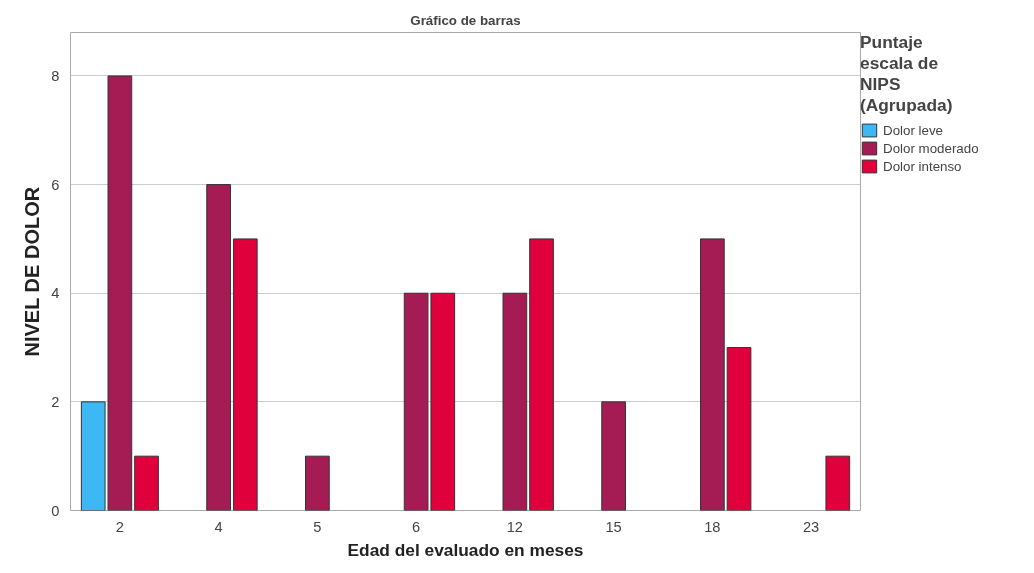 This screenshot has height=573, width=1034. What do you see at coordinates (907, 74) in the screenshot?
I see `legend-title: Puntaje escala de NIPS (Agrupada)` at bounding box center [907, 74].